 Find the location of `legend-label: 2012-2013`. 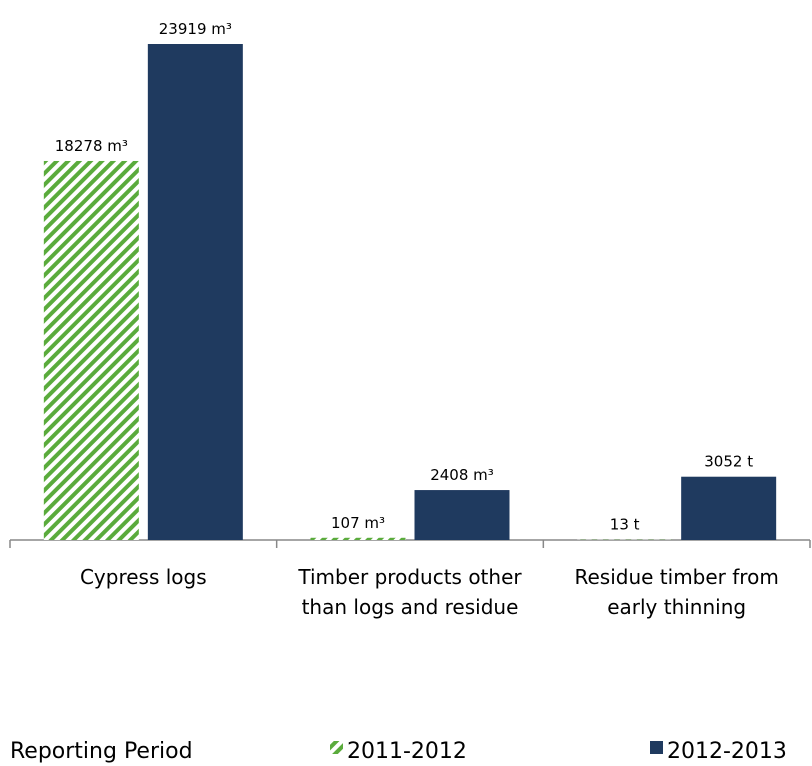

legend-label: 2012-2013 is located at coordinates (727, 751).